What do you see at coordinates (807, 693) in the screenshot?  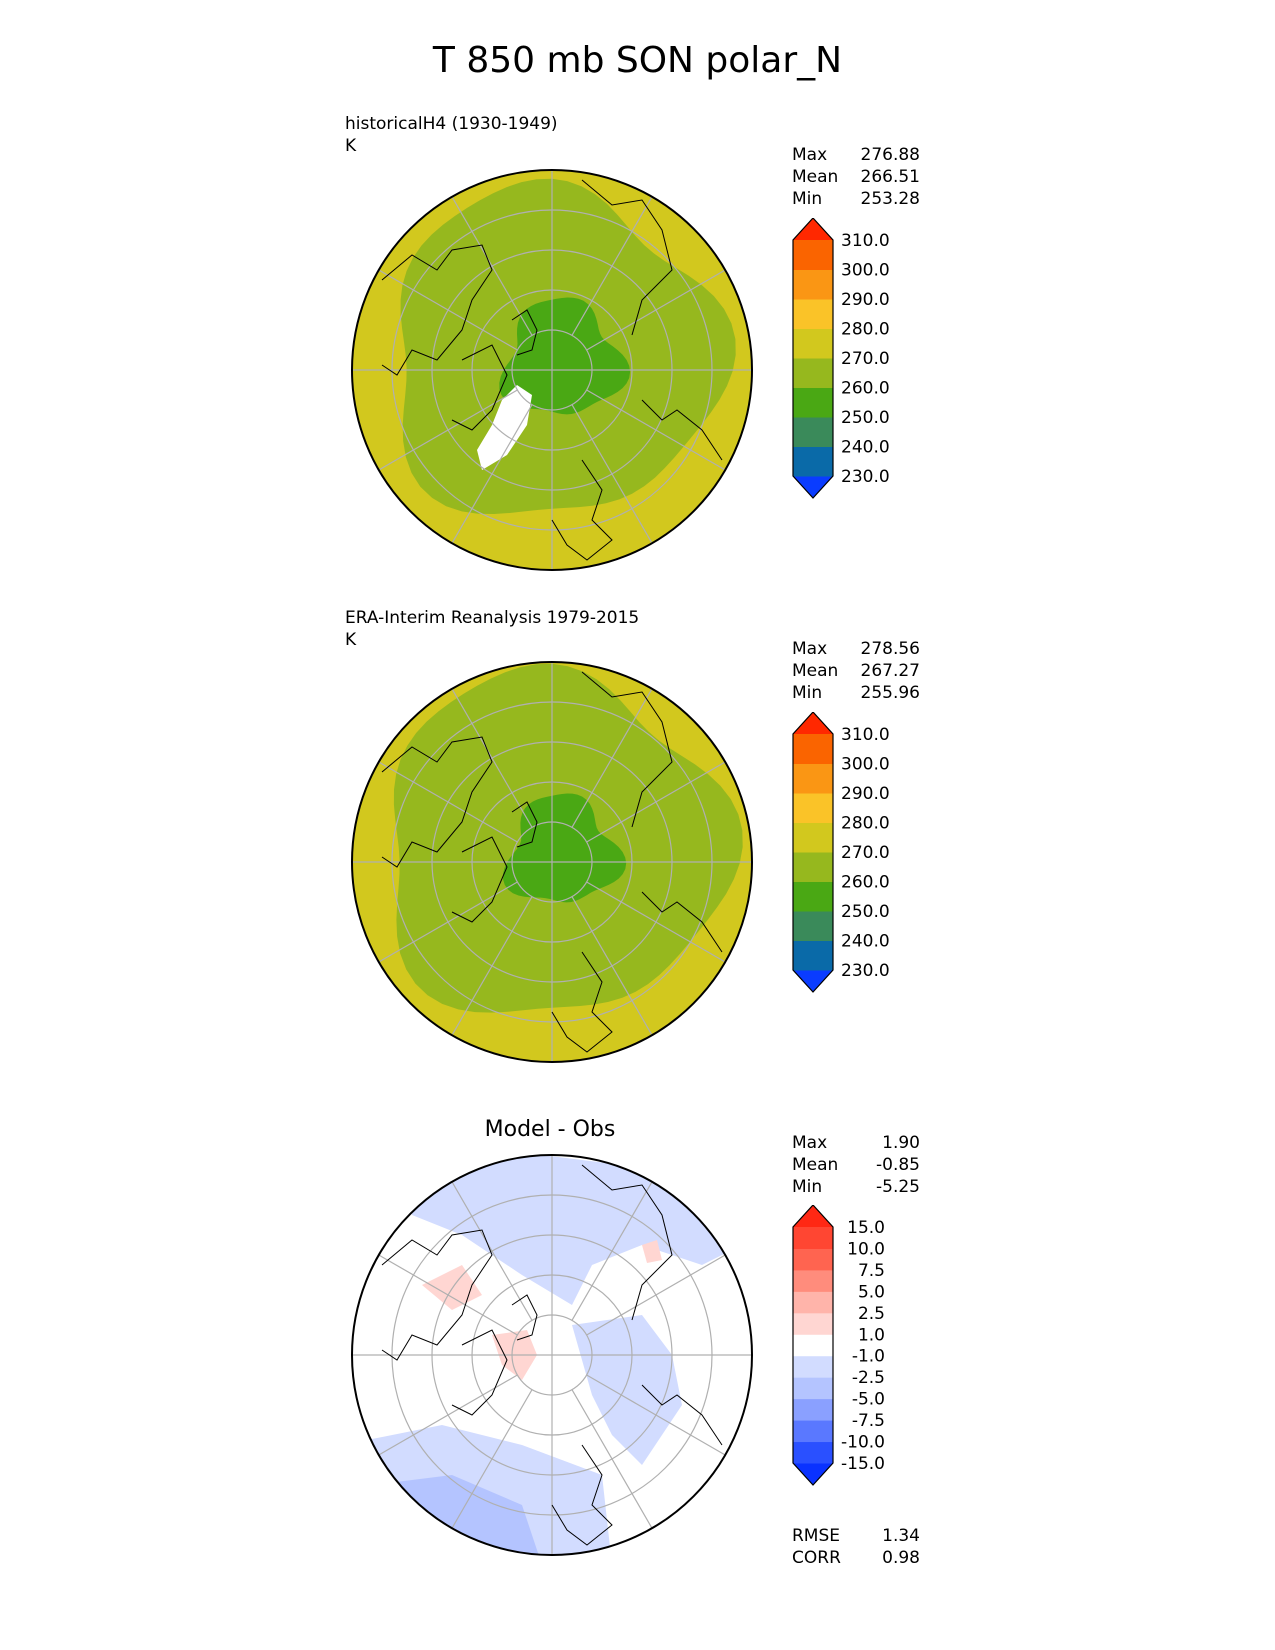 I see `obs-stat-min-label: Min` at bounding box center [807, 693].